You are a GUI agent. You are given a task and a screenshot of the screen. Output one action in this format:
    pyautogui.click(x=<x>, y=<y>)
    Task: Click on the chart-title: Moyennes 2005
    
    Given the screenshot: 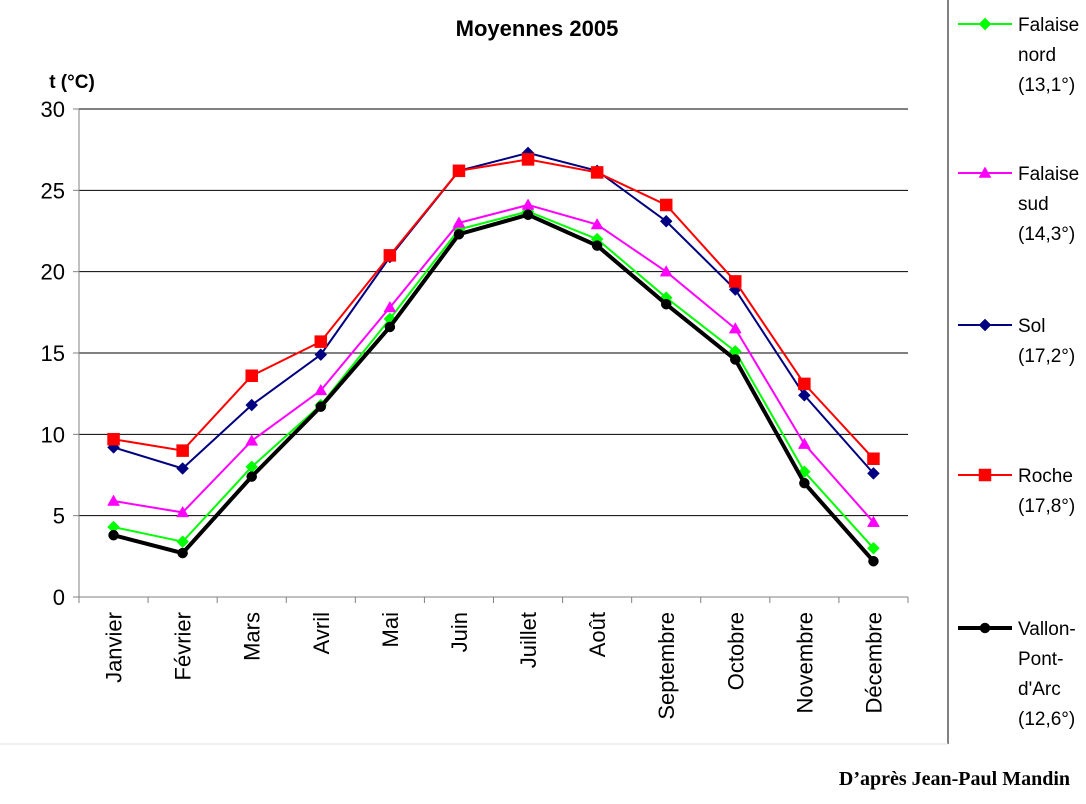 What is the action you would take?
    pyautogui.click(x=537, y=28)
    